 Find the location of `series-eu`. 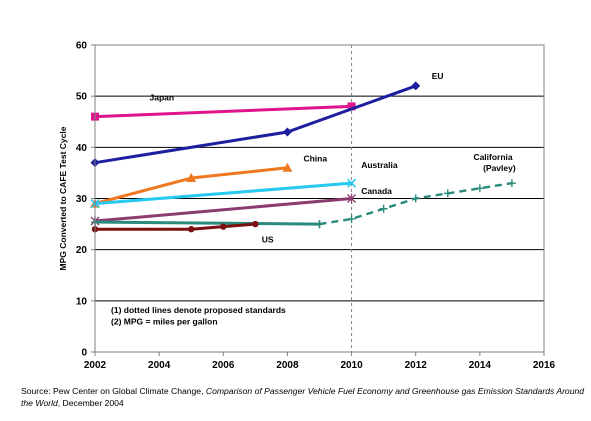

series-eu is located at coordinates (255, 124).